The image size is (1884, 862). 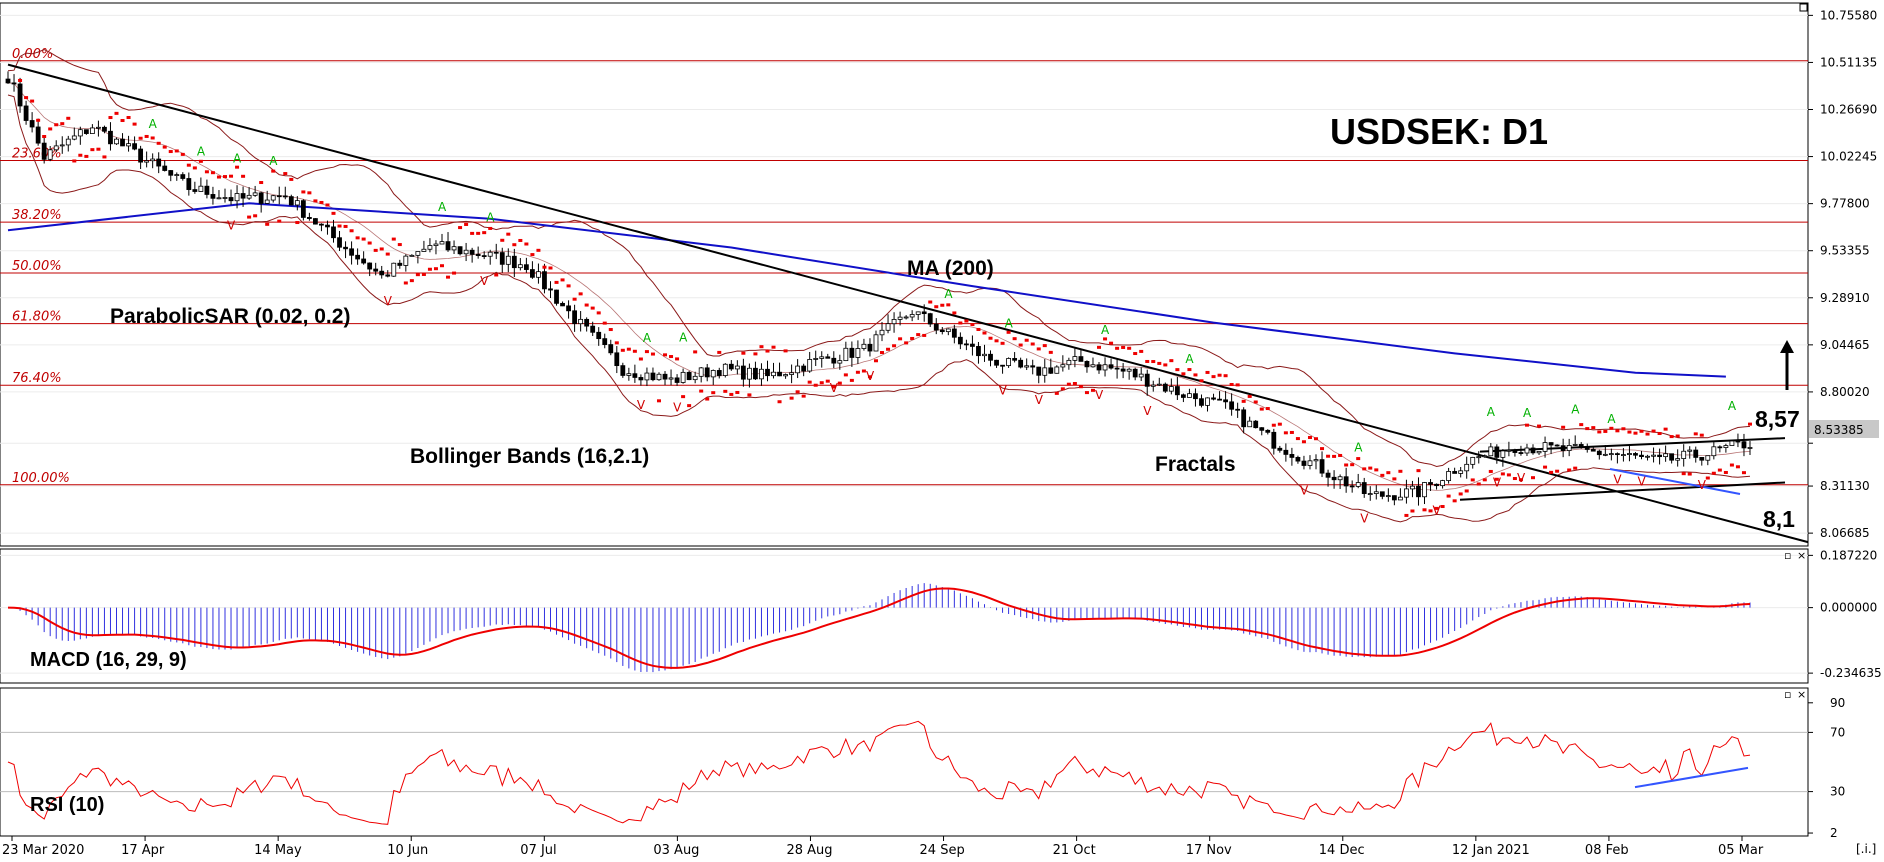 What do you see at coordinates (1801, 555) in the screenshot?
I see `macd-close-icon: ×` at bounding box center [1801, 555].